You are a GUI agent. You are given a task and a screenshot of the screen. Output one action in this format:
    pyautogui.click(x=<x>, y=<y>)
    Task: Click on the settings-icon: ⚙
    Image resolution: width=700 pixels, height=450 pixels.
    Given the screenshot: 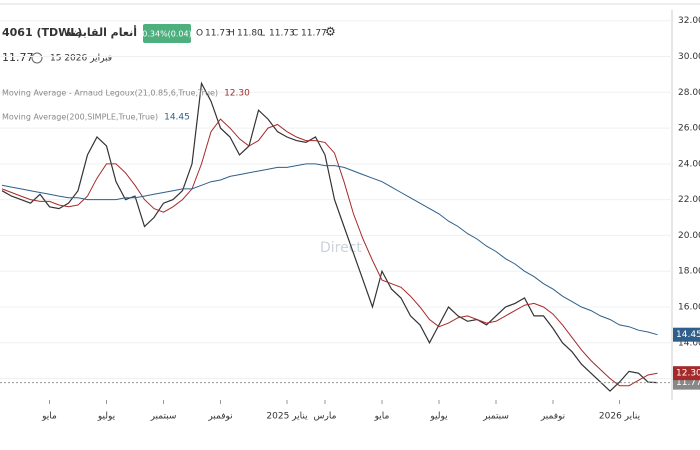 What is the action you would take?
    pyautogui.click(x=330, y=32)
    